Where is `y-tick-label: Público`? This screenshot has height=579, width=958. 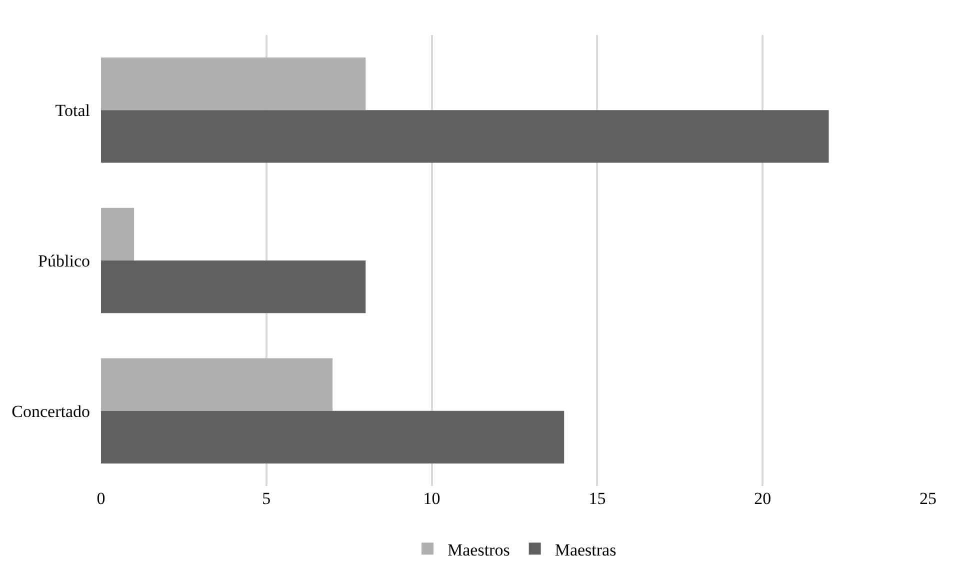 y-tick-label: Público is located at coordinates (64, 260).